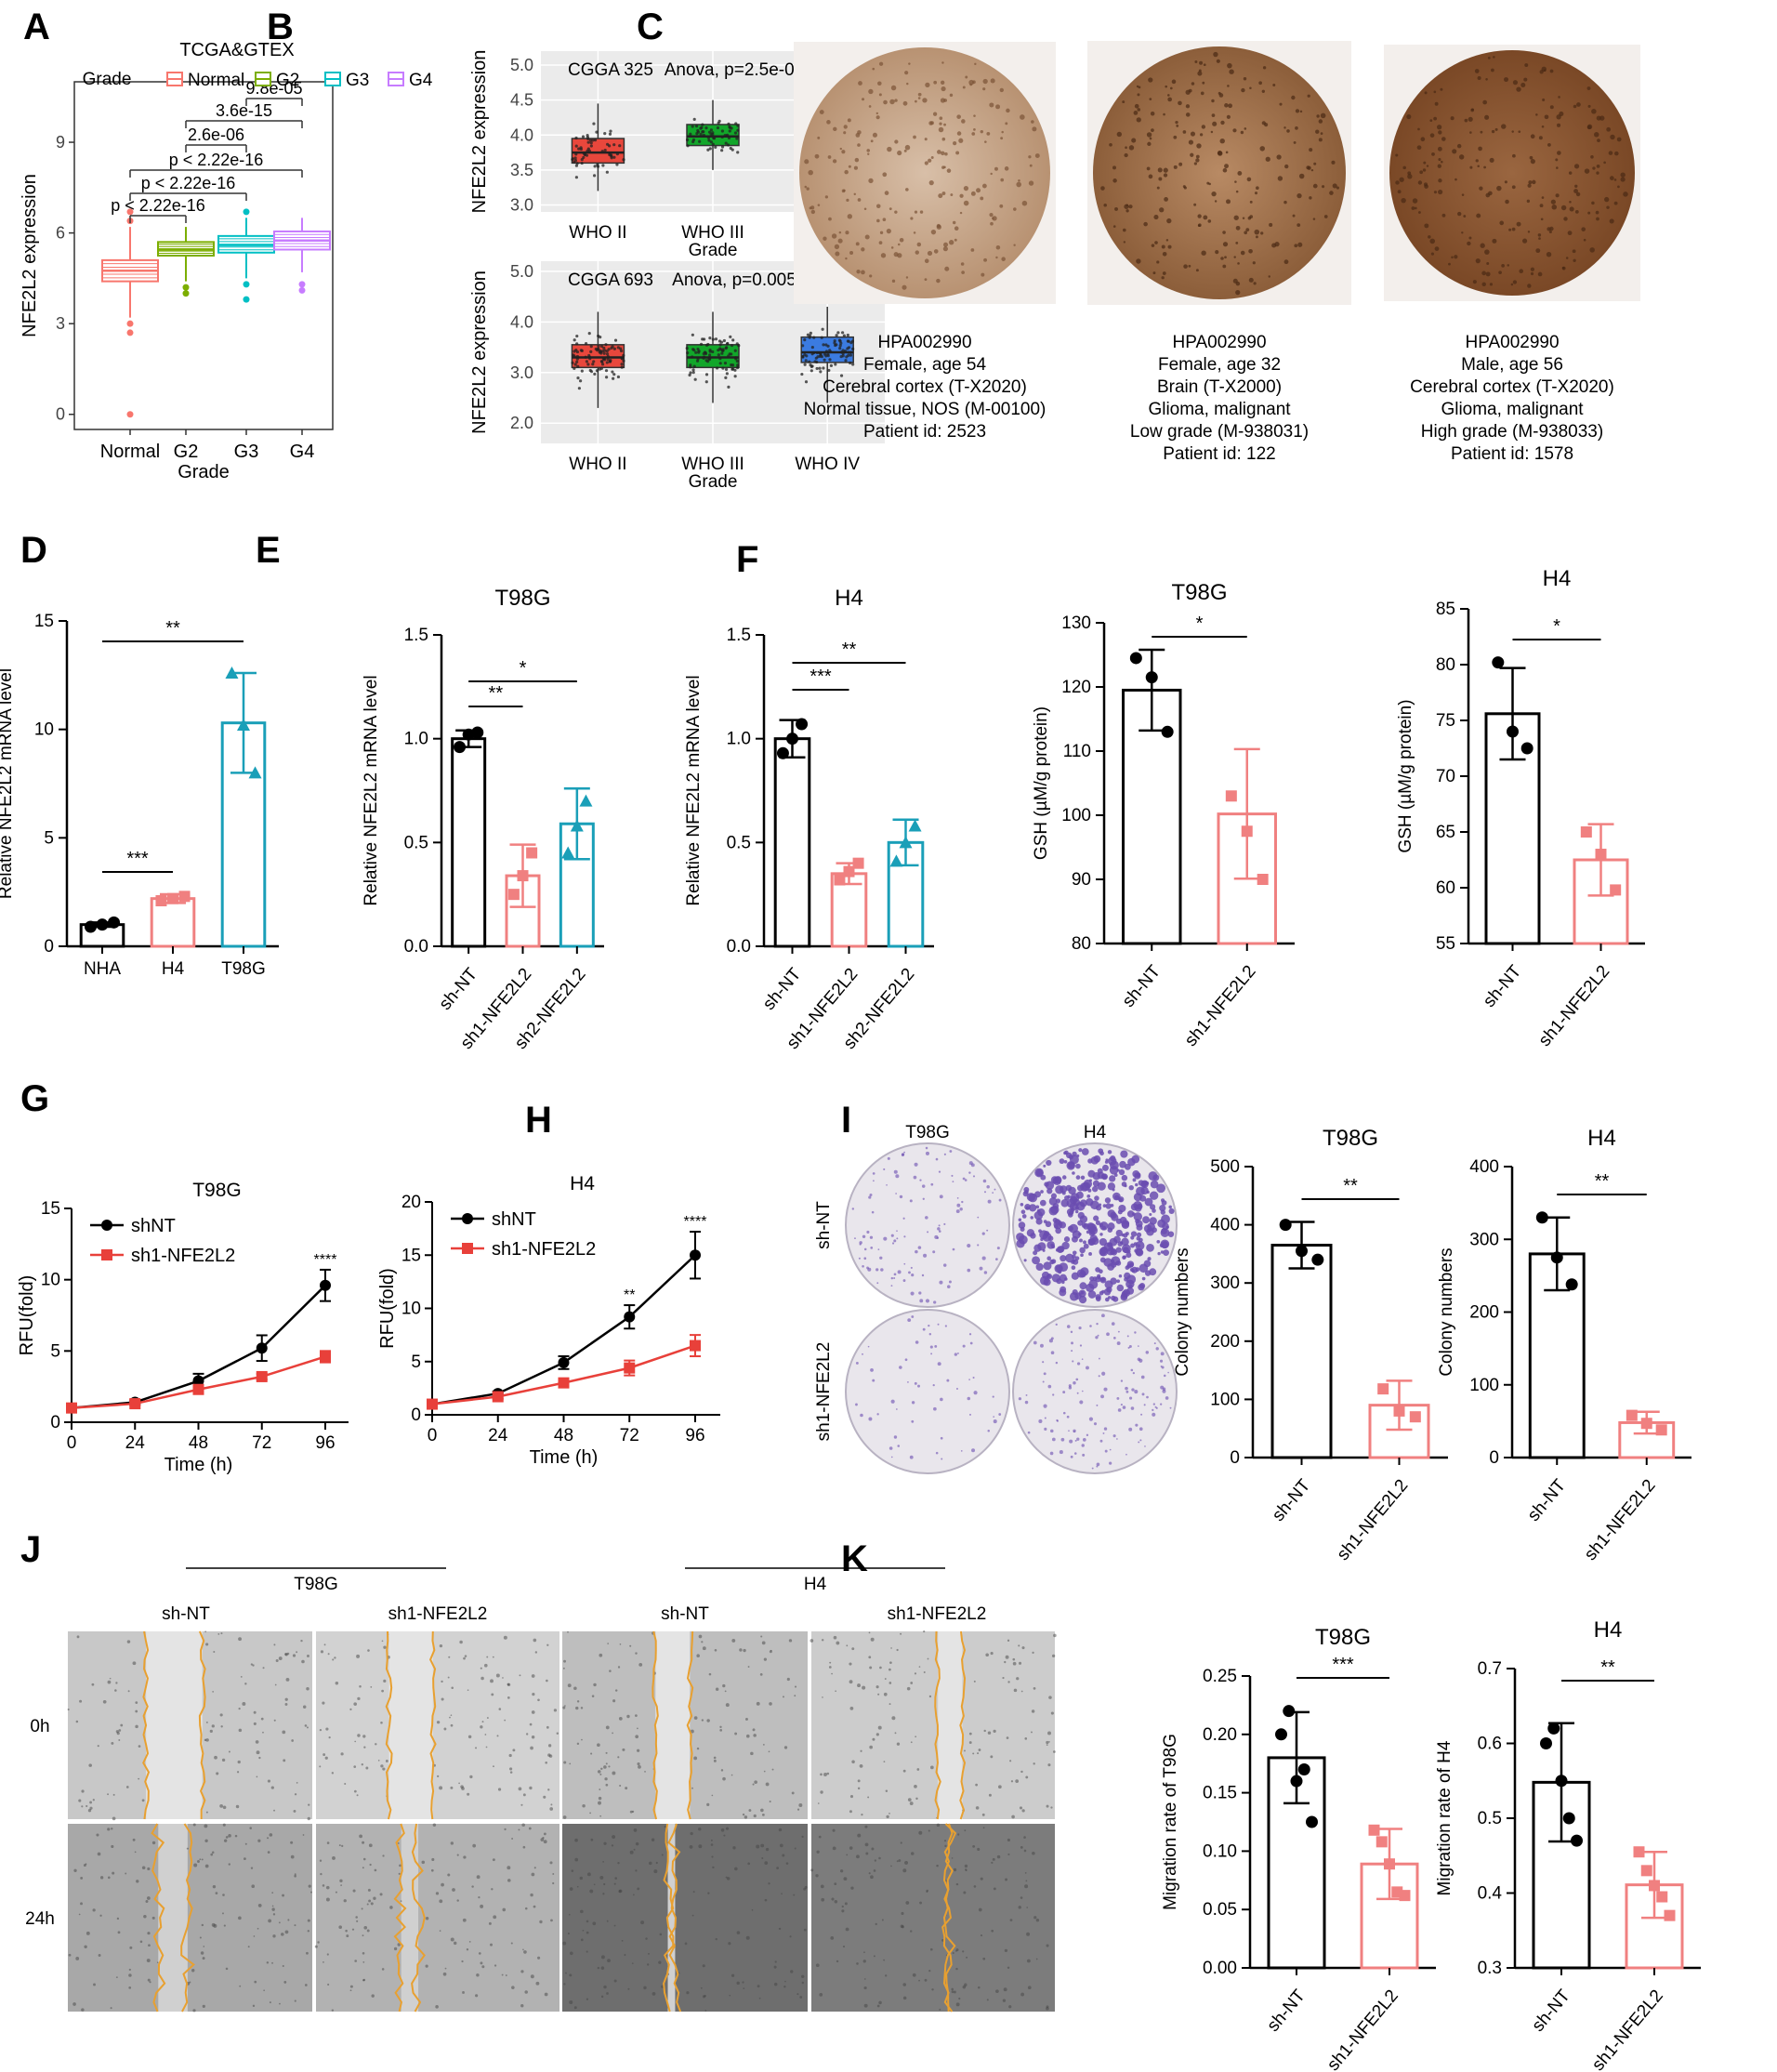 The height and width of the screenshot is (2072, 1777). Describe the element at coordinates (44, 621) in the screenshot. I see `y-tick-label: 15` at that location.